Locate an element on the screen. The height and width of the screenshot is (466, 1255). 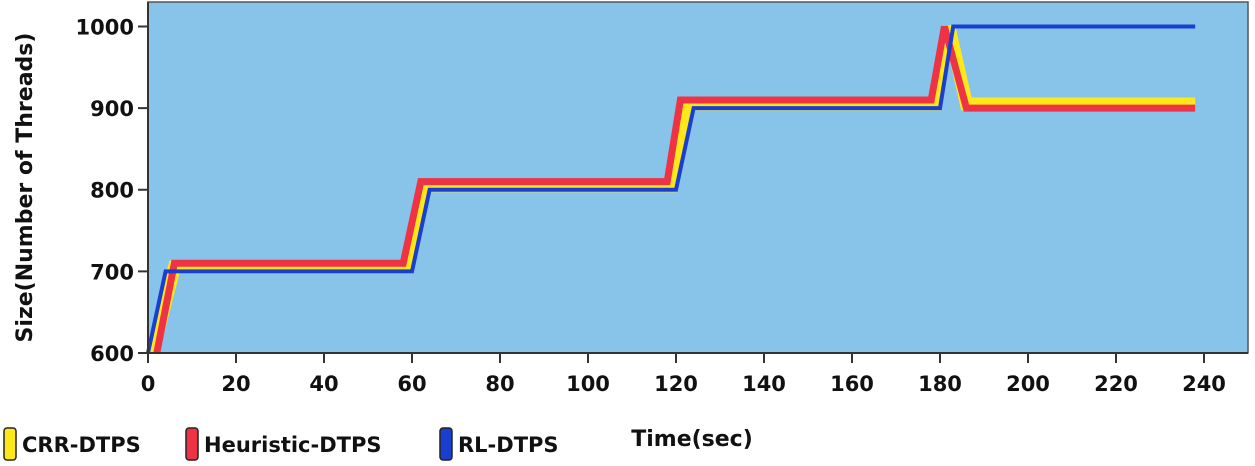
legend-label: Heuristic-DTPS is located at coordinates (293, 445).